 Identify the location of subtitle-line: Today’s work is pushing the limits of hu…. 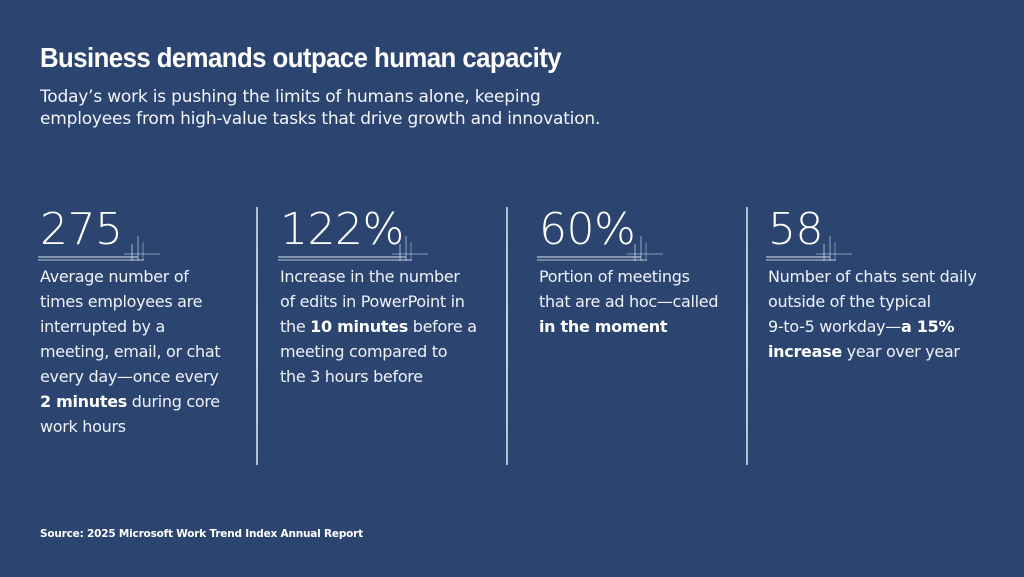
(290, 97).